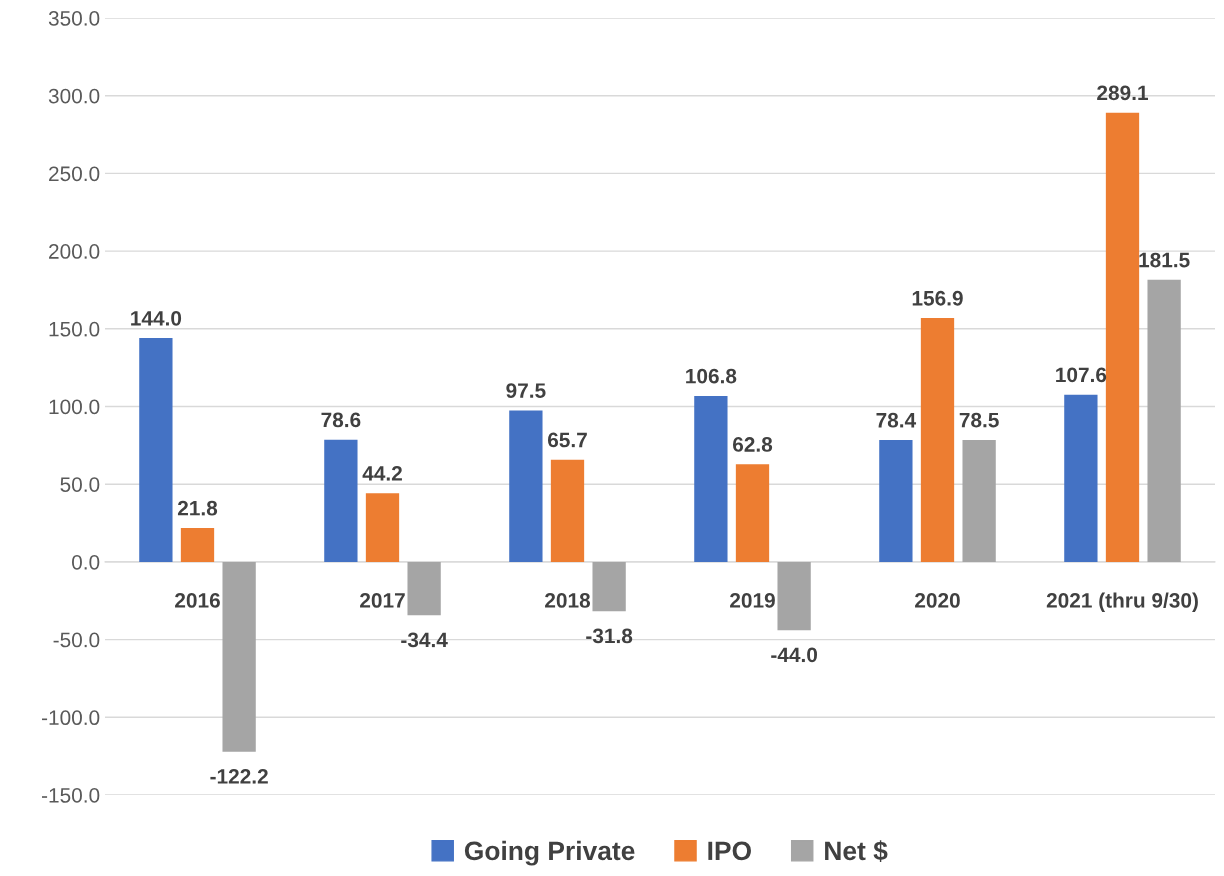 Image resolution: width=1224 pixels, height=876 pixels. What do you see at coordinates (424, 640) in the screenshot?
I see `data-label: -34.4` at bounding box center [424, 640].